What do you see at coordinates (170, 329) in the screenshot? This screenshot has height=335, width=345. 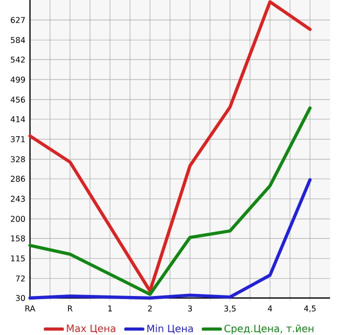 I see `legend-label: Min Цена` at bounding box center [170, 329].